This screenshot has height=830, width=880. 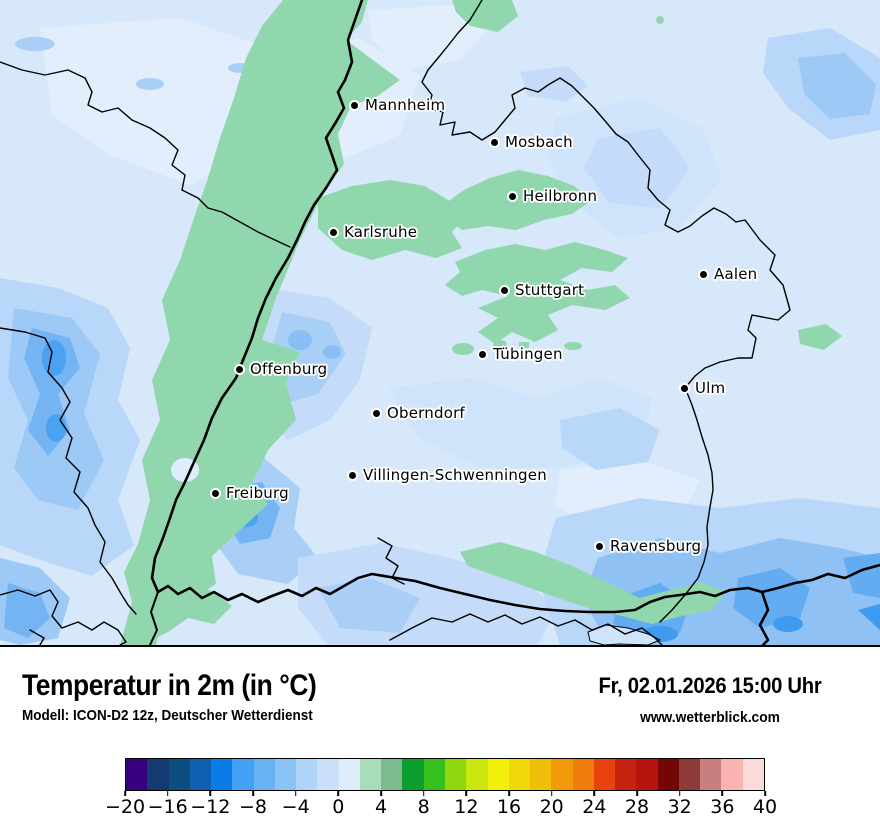 I want to click on colorbar-segment--20, so click(x=137, y=774).